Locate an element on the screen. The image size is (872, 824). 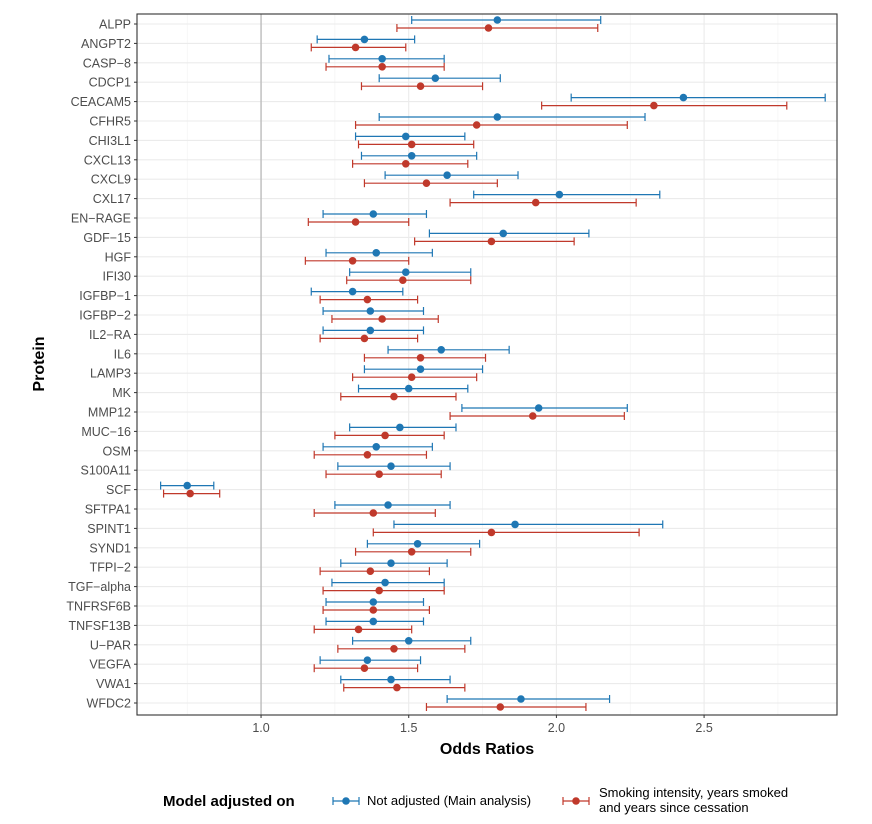
y-tick-label: SCF is located at coordinates (118, 490).